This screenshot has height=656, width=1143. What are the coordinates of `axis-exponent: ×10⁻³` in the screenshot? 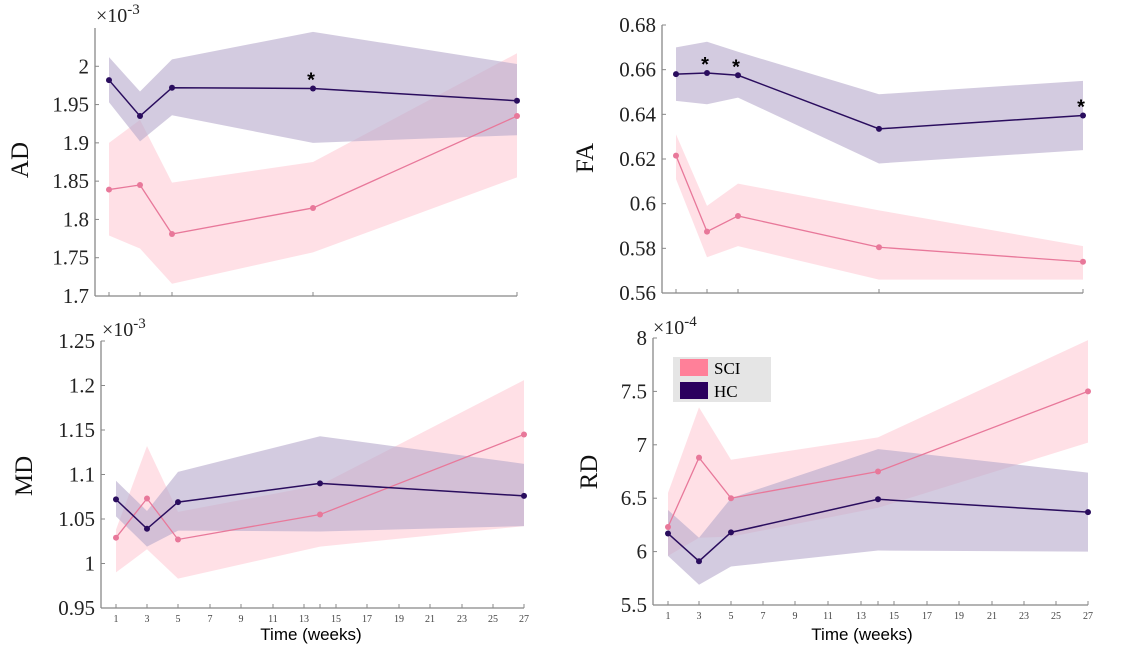 It's located at (124, 328).